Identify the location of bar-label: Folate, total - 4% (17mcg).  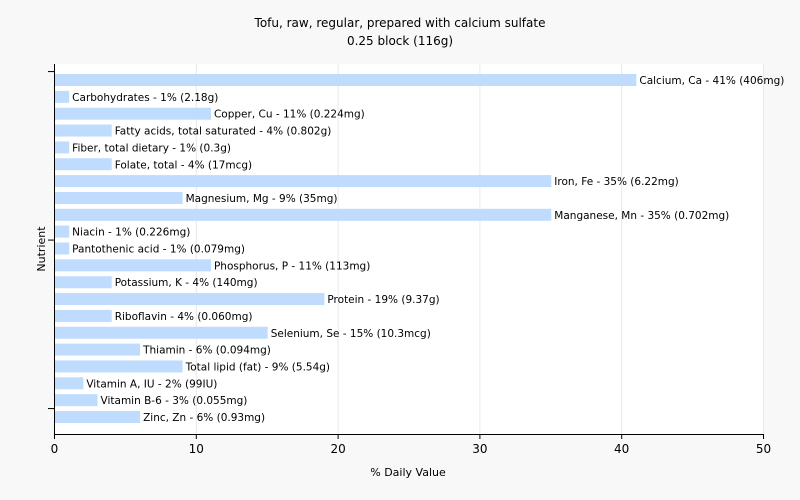
(183, 165).